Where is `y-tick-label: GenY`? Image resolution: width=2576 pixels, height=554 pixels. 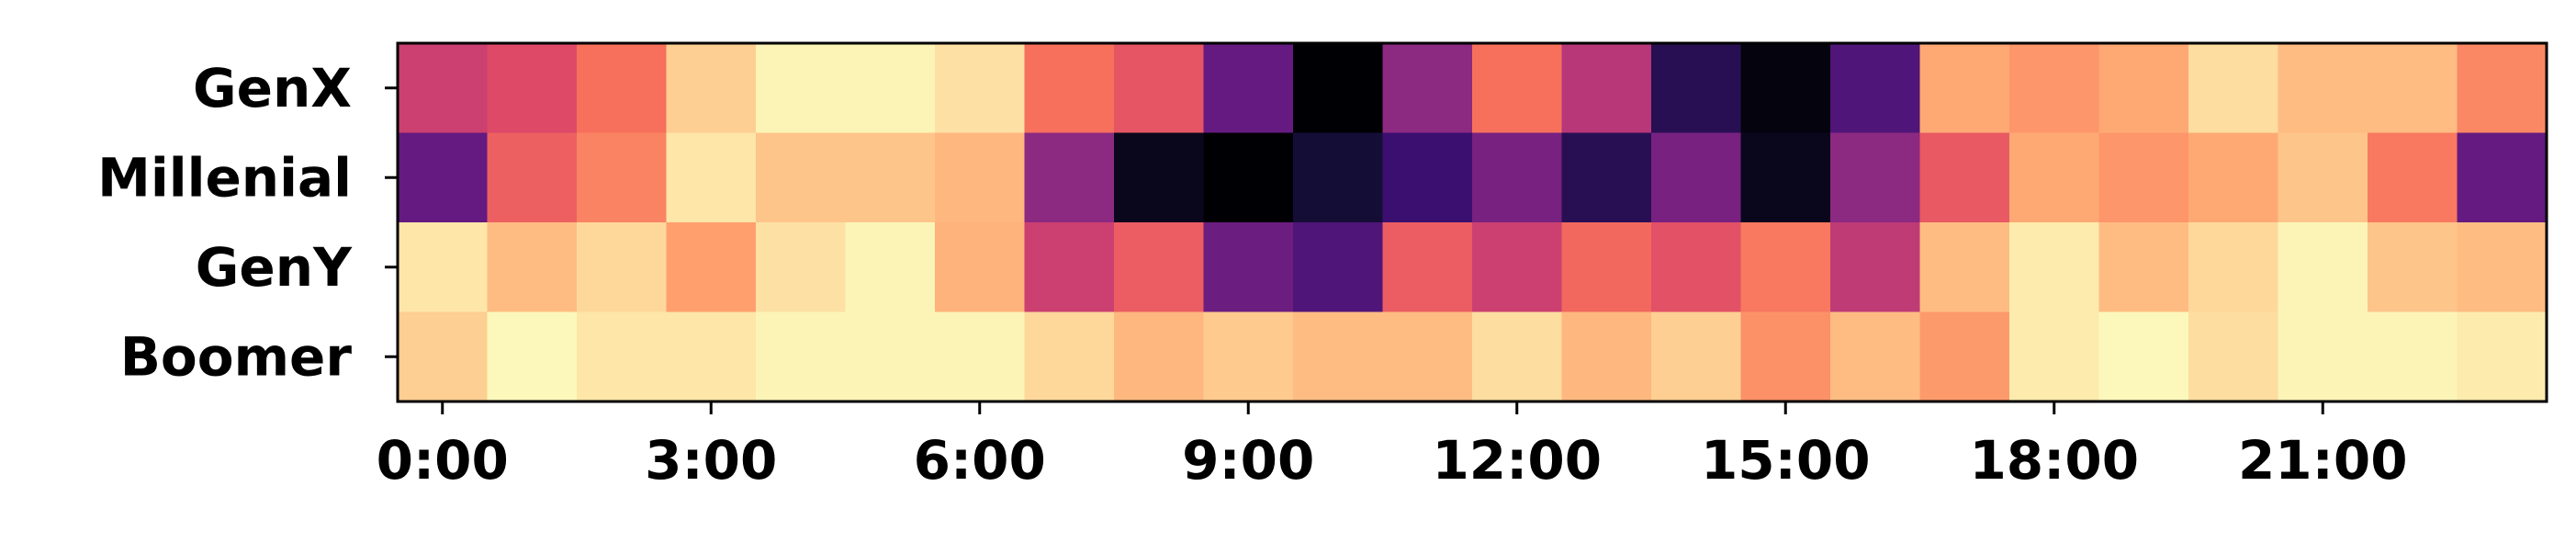 y-tick-label: GenY is located at coordinates (274, 267).